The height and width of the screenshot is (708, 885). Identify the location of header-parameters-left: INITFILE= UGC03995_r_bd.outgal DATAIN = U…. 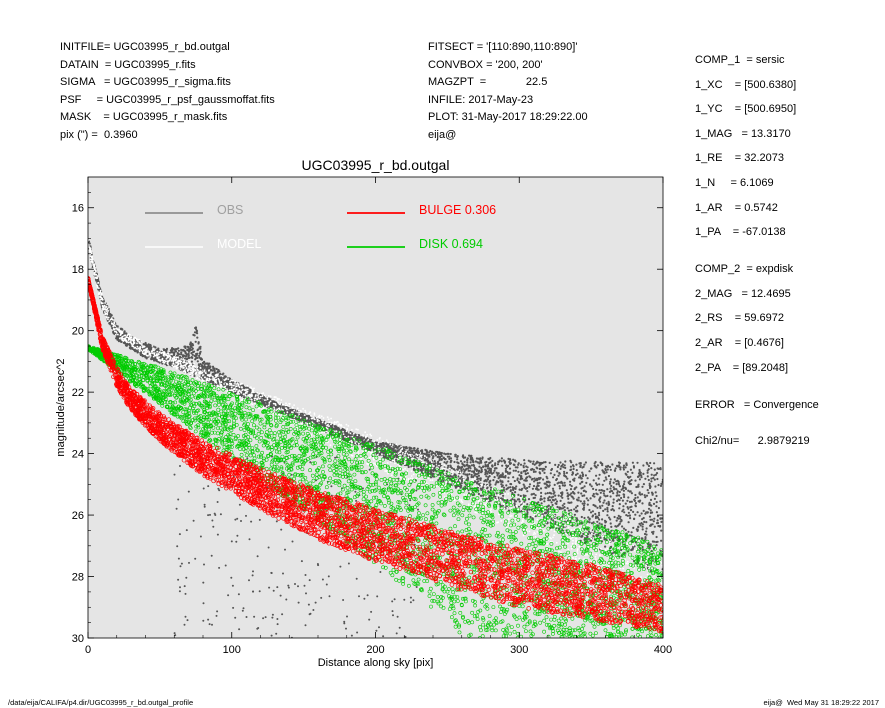
(167, 91).